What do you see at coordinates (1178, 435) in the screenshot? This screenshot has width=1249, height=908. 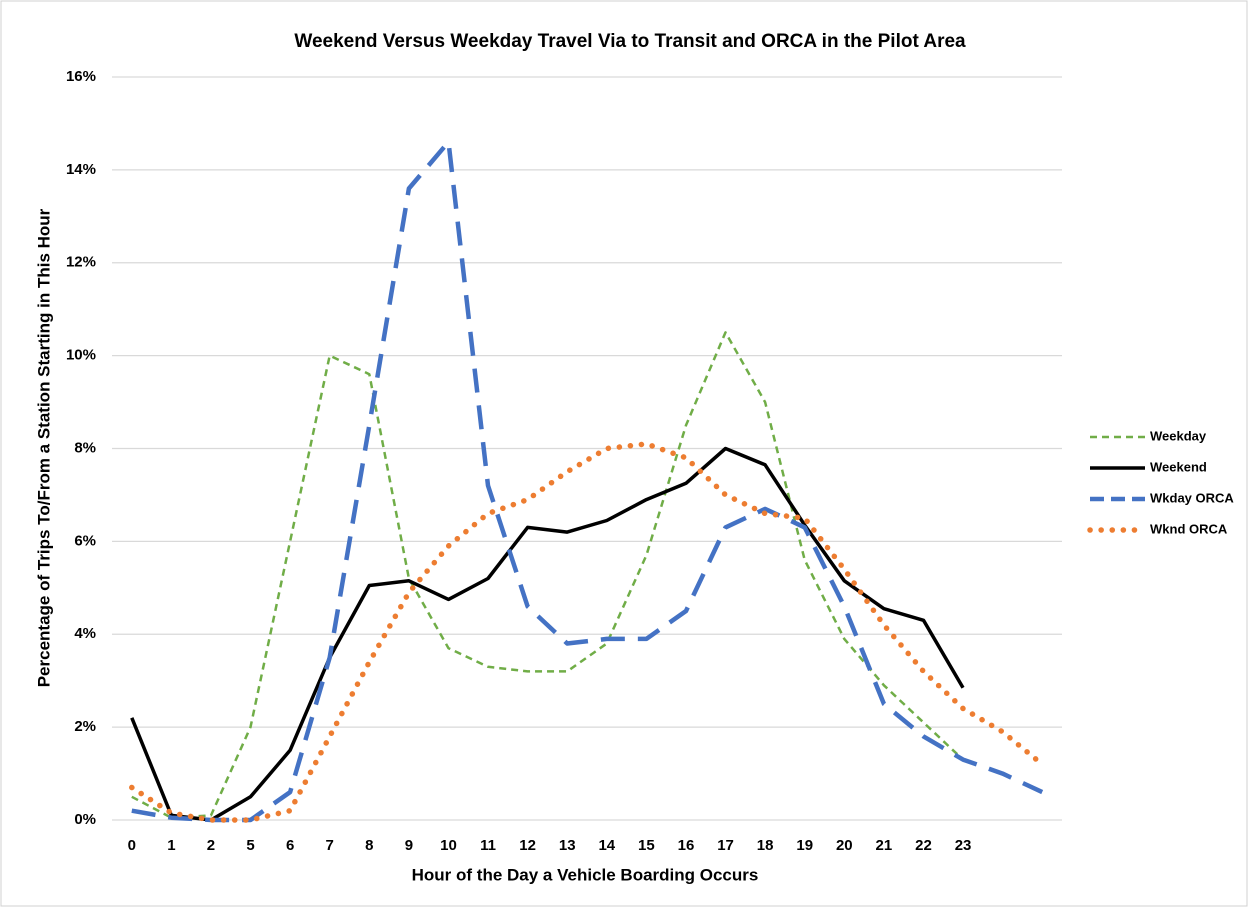 I see `legend-label: Weekday` at bounding box center [1178, 435].